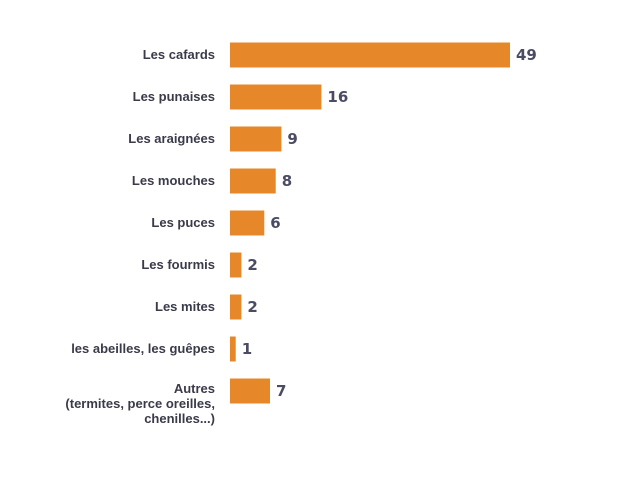 This screenshot has width=640, height=480. What do you see at coordinates (292, 139) in the screenshot?
I see `value-label: 9` at bounding box center [292, 139].